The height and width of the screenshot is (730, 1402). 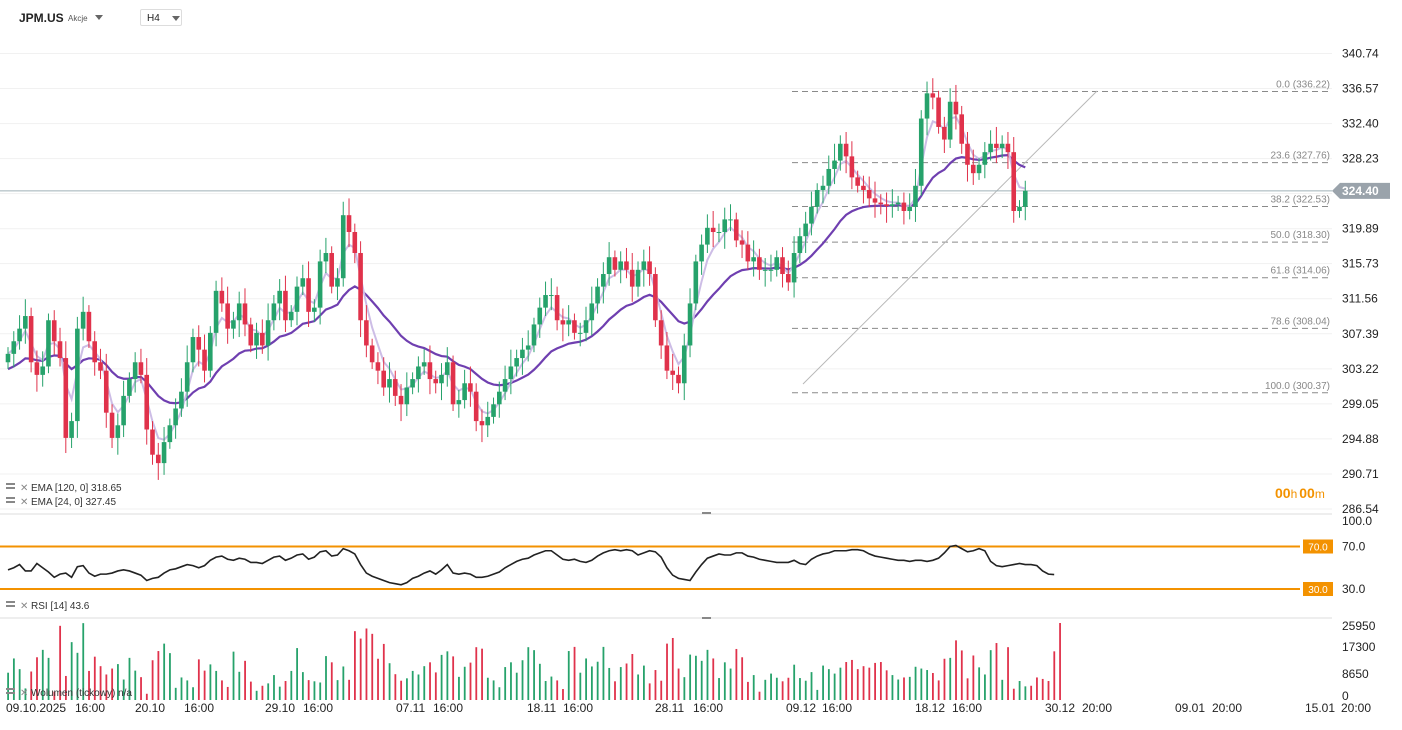 What do you see at coordinates (1360, 474) in the screenshot?
I see `price-tick-label: 290.71` at bounding box center [1360, 474].